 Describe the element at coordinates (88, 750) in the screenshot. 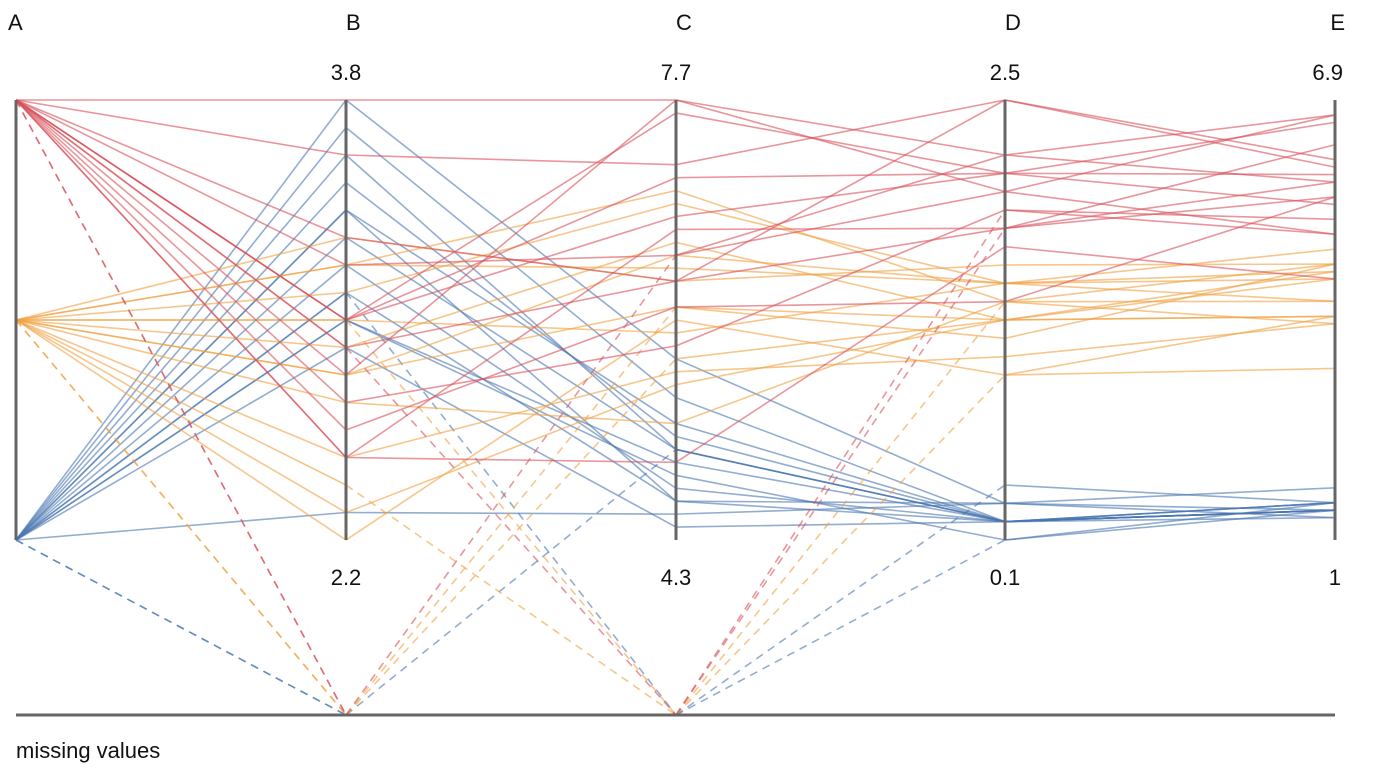

I see `missing-values-label: missing values` at that location.